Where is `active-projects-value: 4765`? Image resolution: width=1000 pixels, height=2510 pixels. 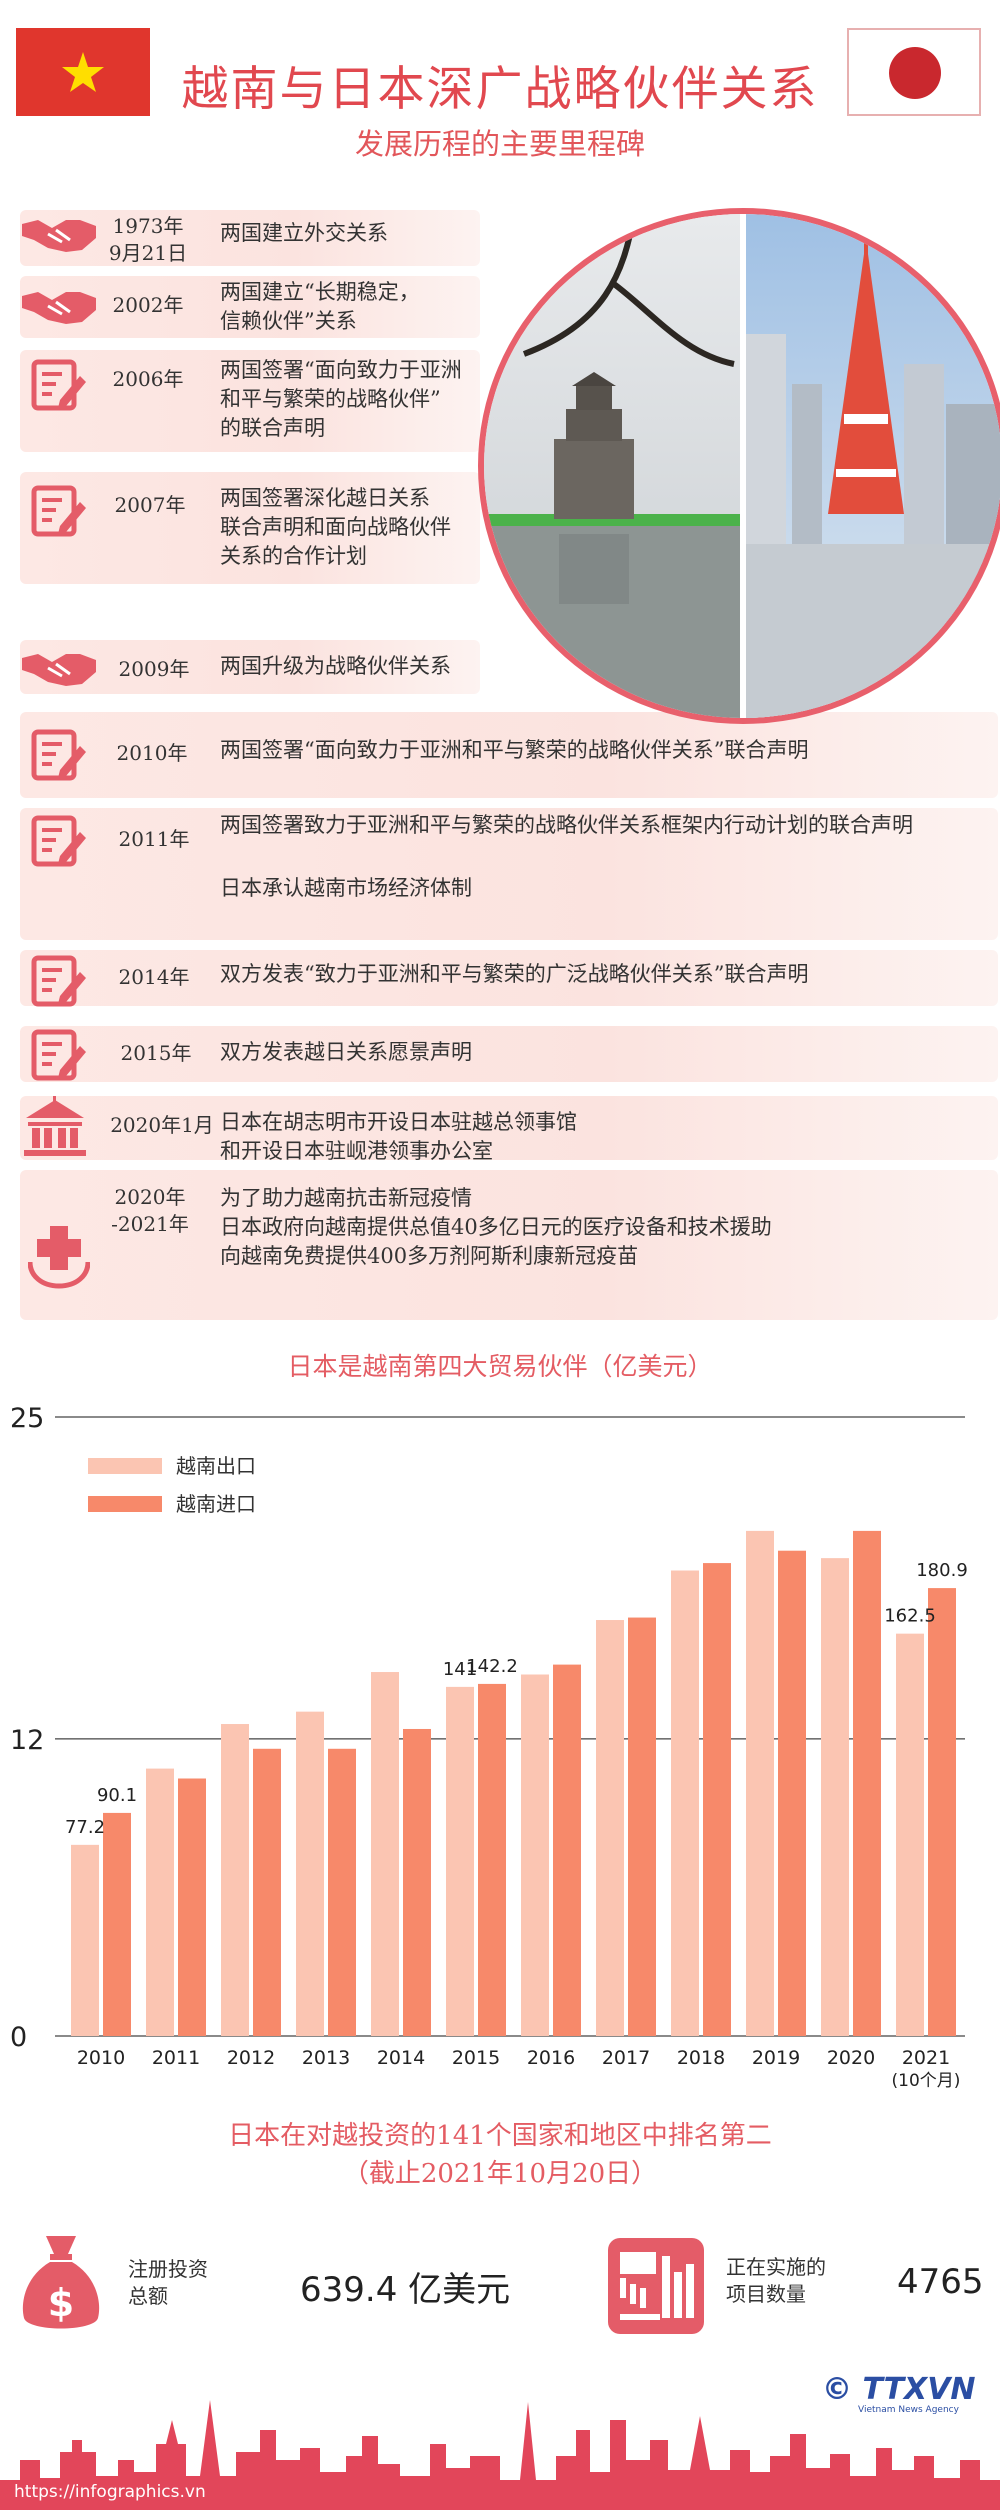
active-projects-value: 4765 is located at coordinates (940, 2282).